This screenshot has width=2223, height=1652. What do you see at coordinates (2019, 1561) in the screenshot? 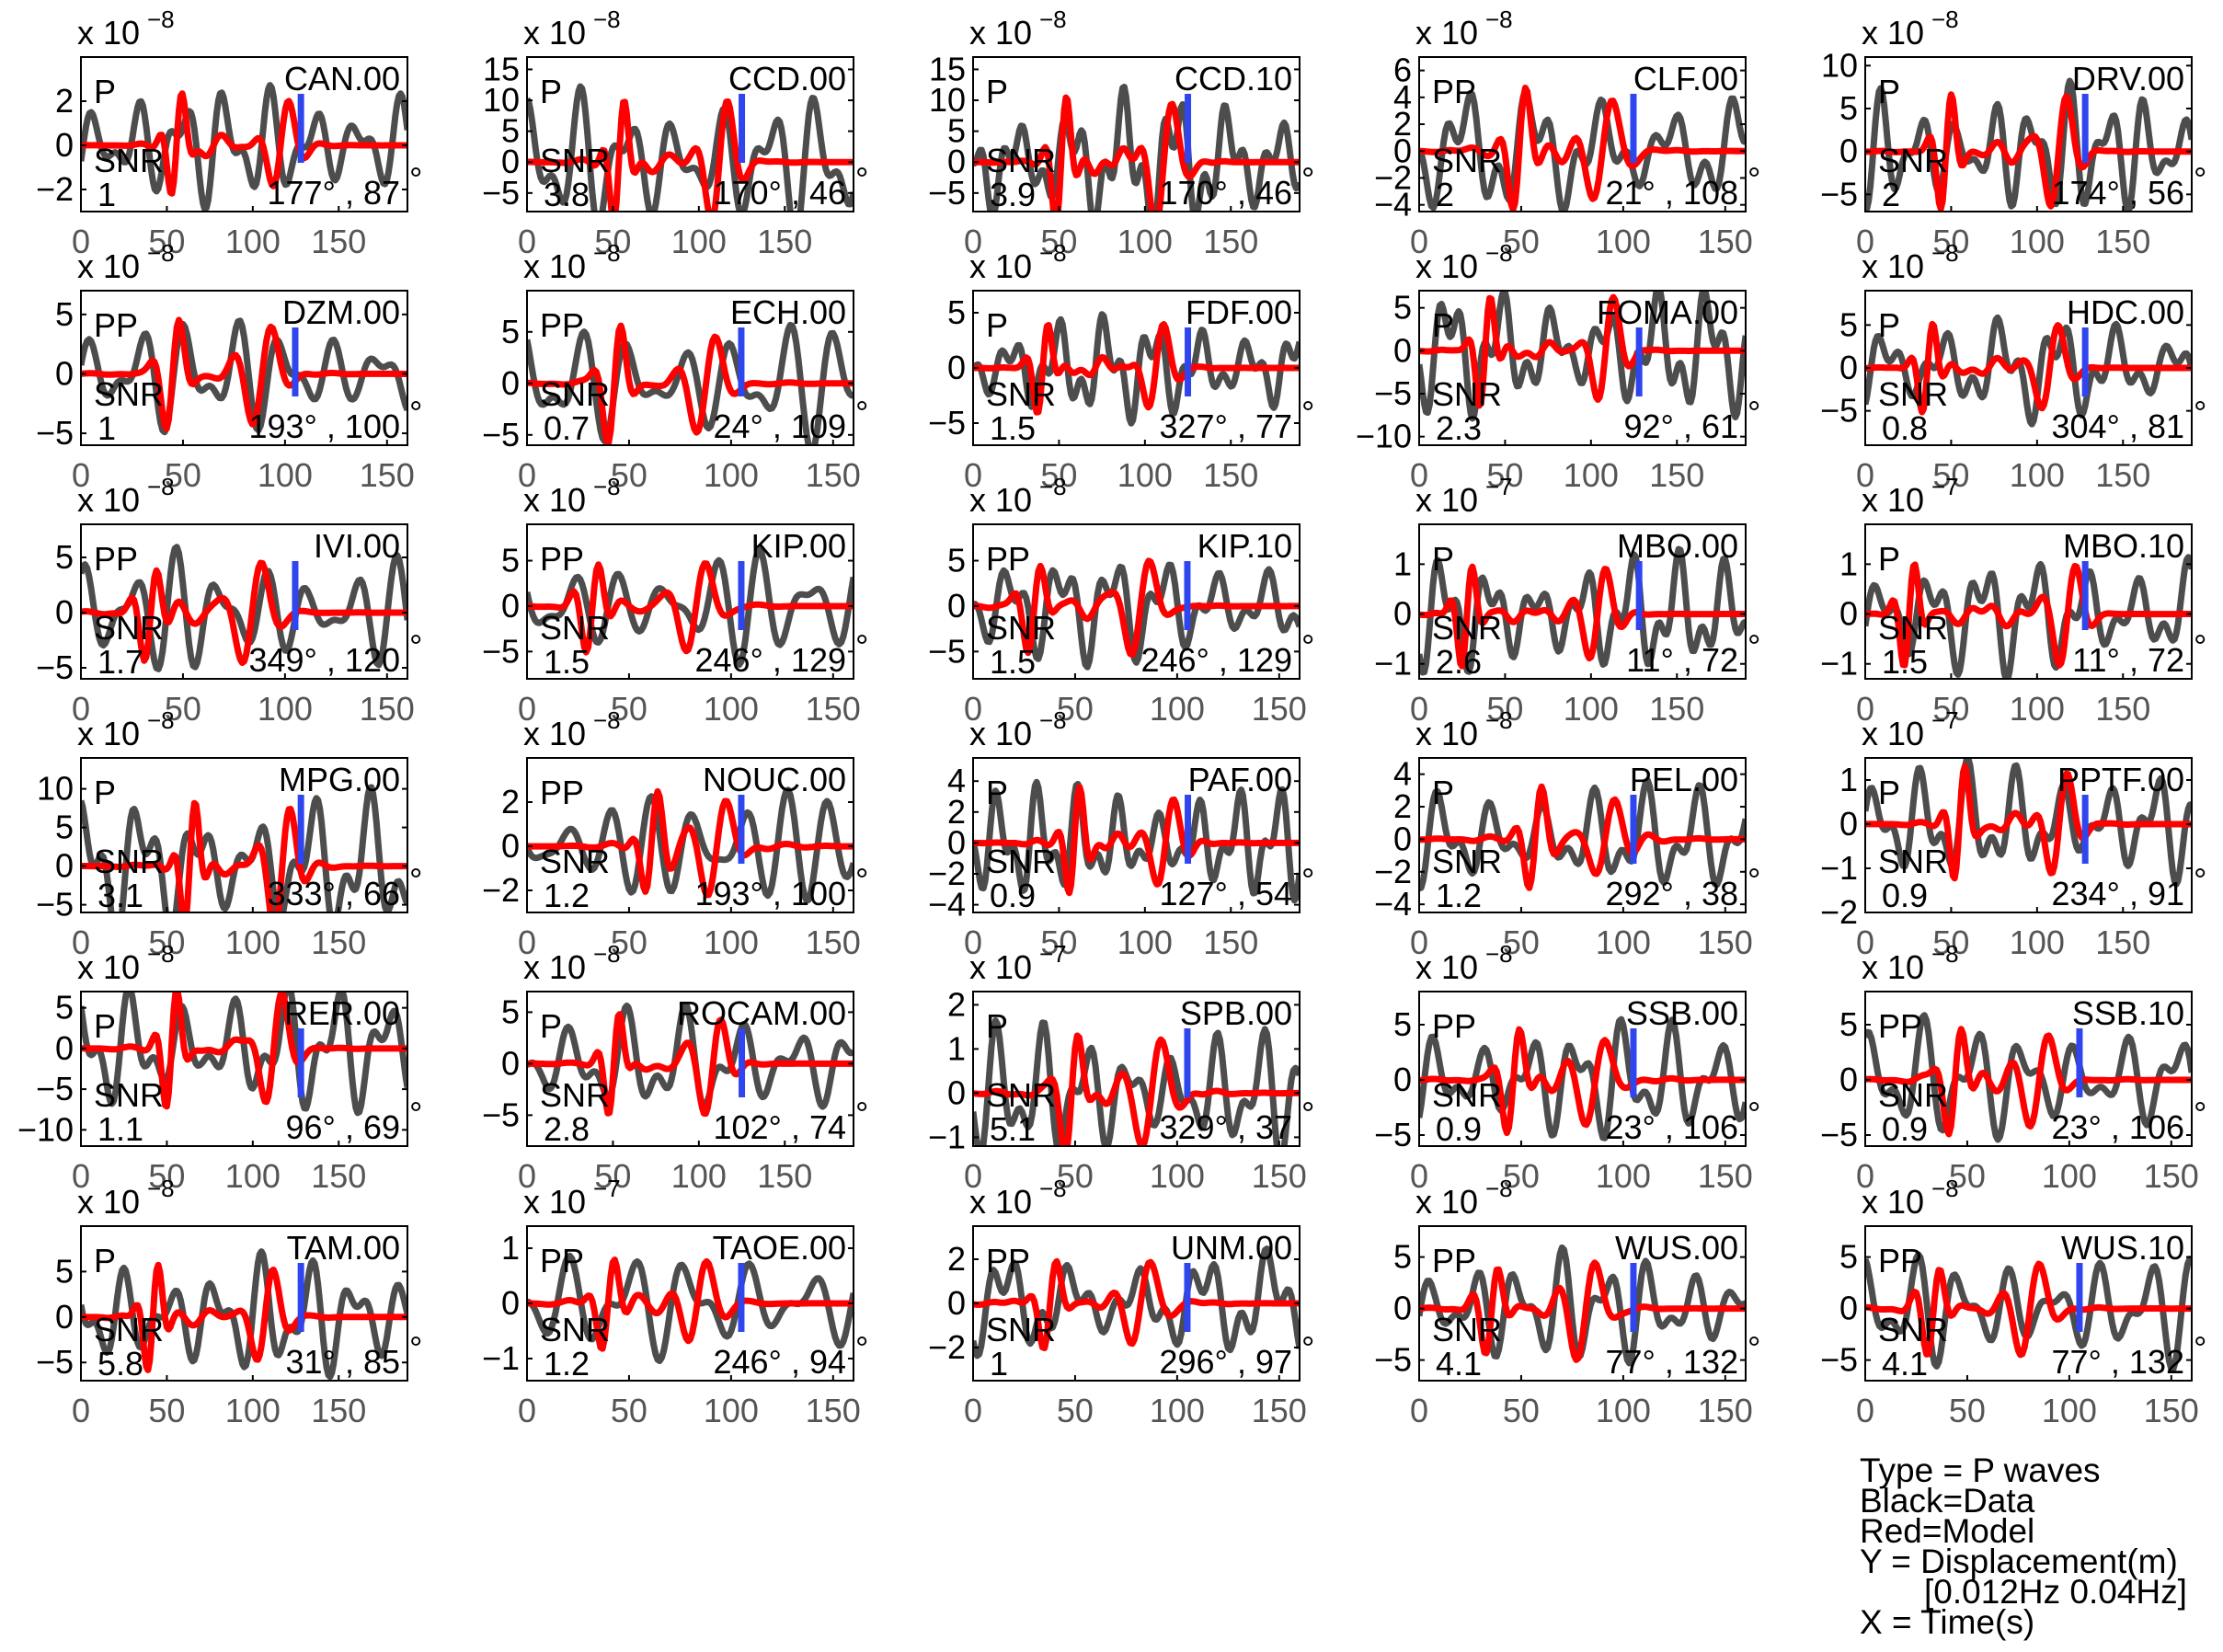
I see `legend-y-axis: Y = Displacement(m)` at bounding box center [2019, 1561].